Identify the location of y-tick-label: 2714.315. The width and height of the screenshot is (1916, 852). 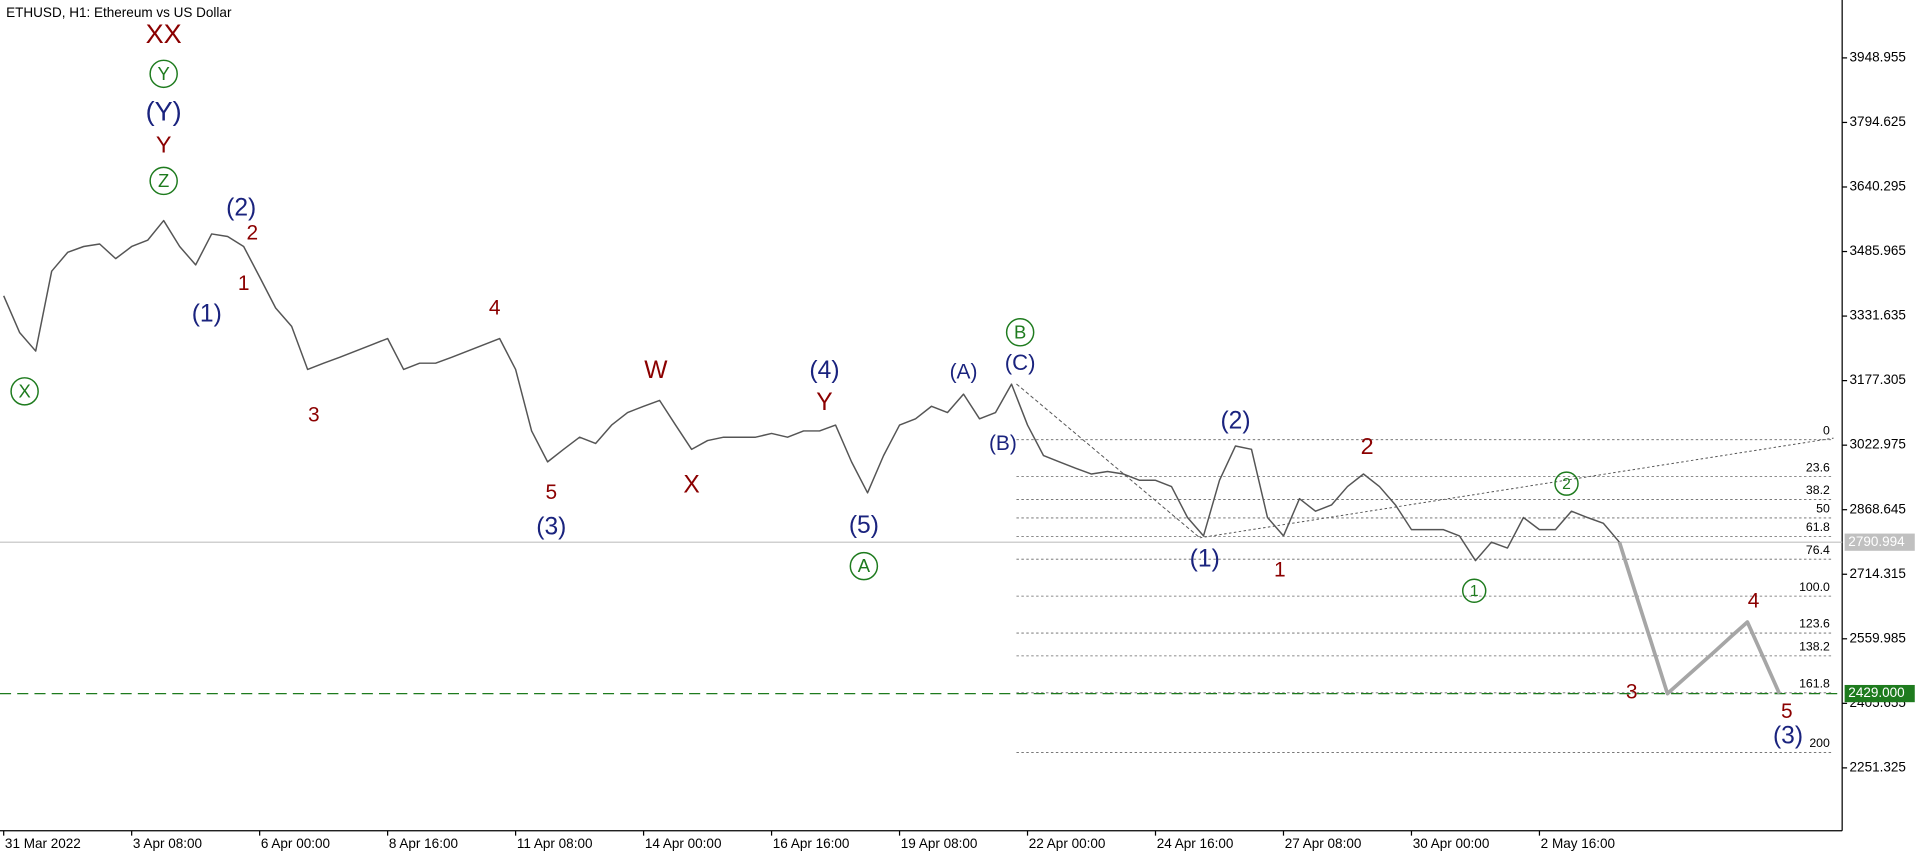
(1878, 573).